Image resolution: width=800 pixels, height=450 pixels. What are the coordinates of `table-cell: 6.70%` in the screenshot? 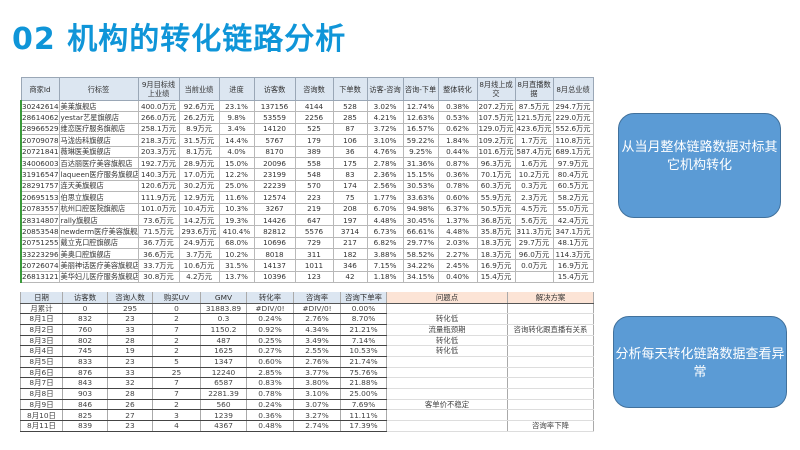 It's located at (385, 208).